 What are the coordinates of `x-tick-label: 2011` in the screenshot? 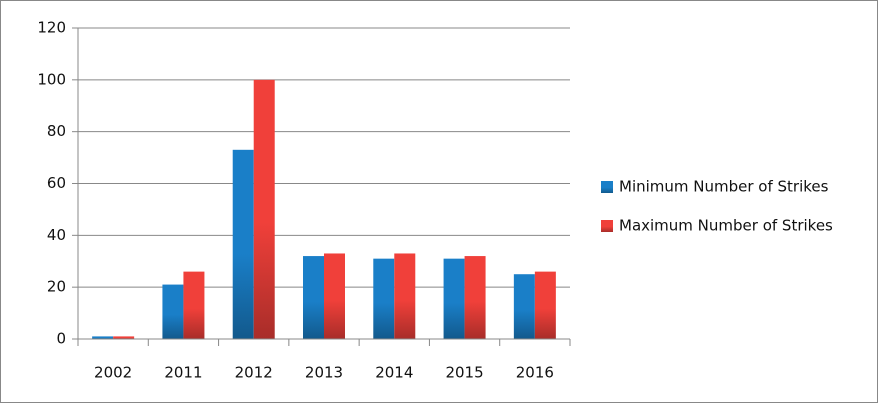 It's located at (183, 373).